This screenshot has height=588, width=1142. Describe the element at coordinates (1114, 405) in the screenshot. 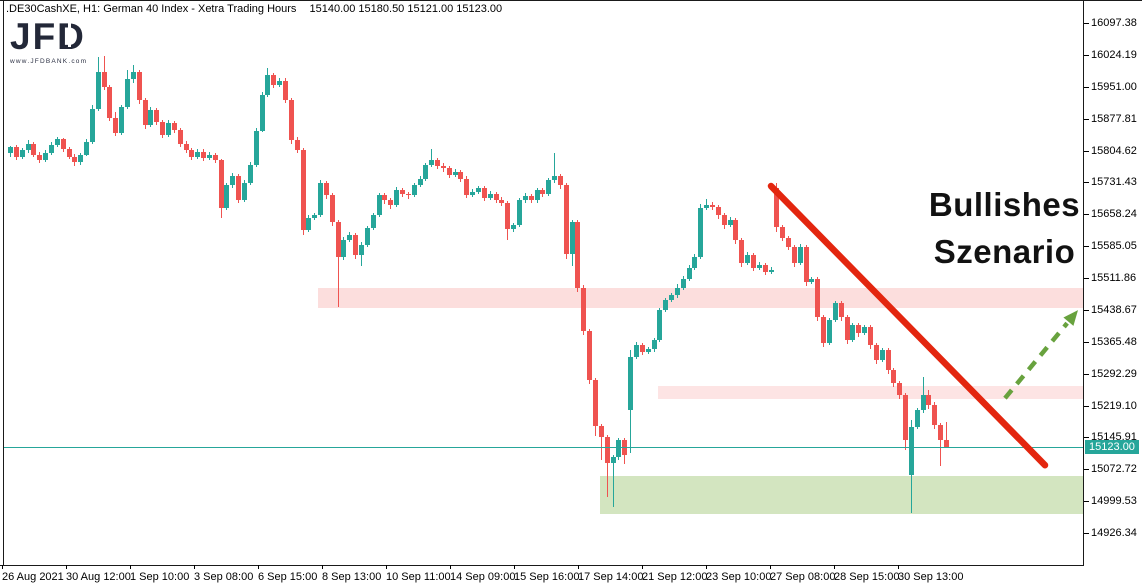

I see `price-axis-label: 15219.10` at that location.